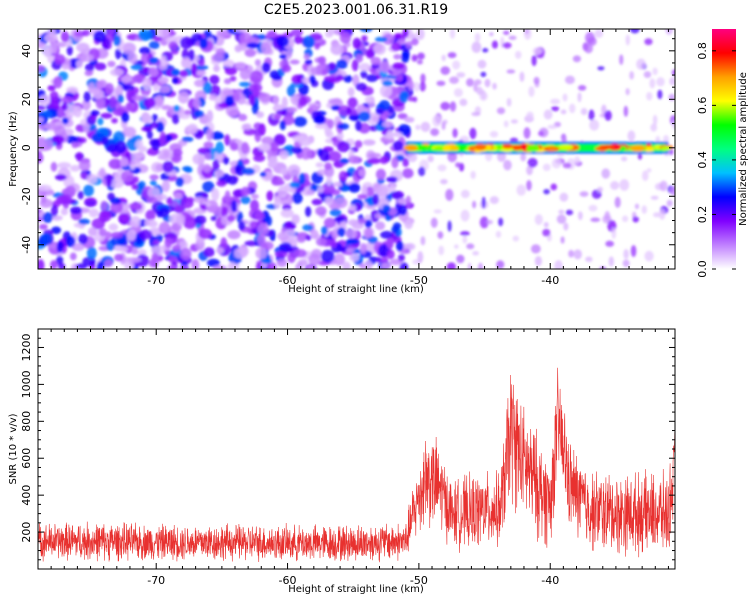 The height and width of the screenshot is (600, 750). What do you see at coordinates (356, 289) in the screenshot?
I see `spectrogram-xlabel: Height of straight line (km)` at bounding box center [356, 289].